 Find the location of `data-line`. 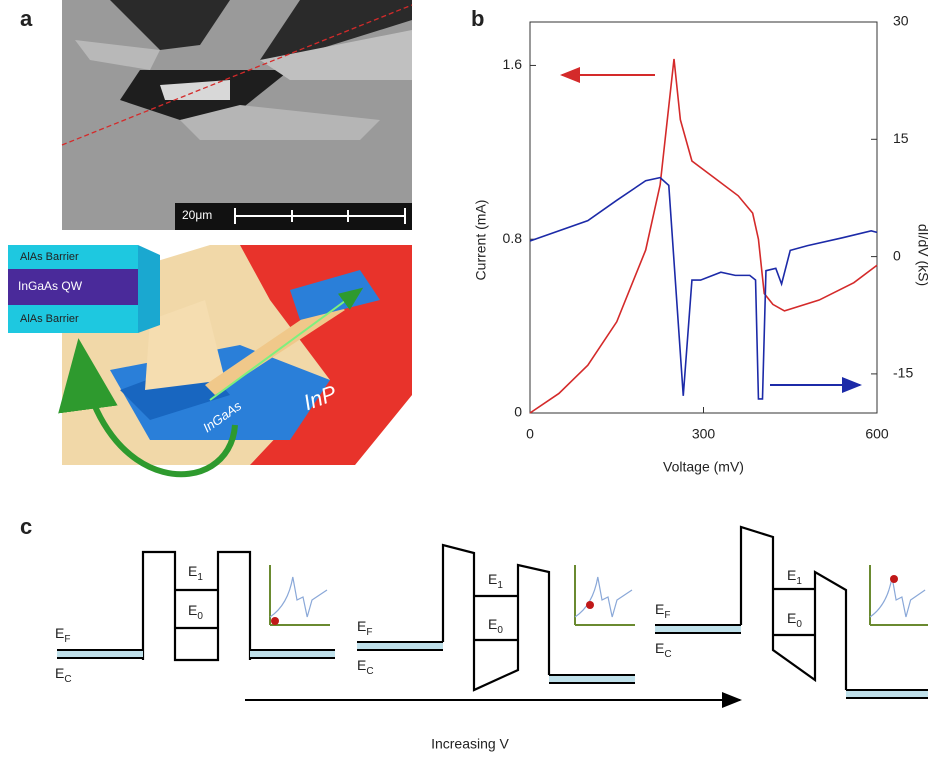

data-line is located at coordinates (703, 288).